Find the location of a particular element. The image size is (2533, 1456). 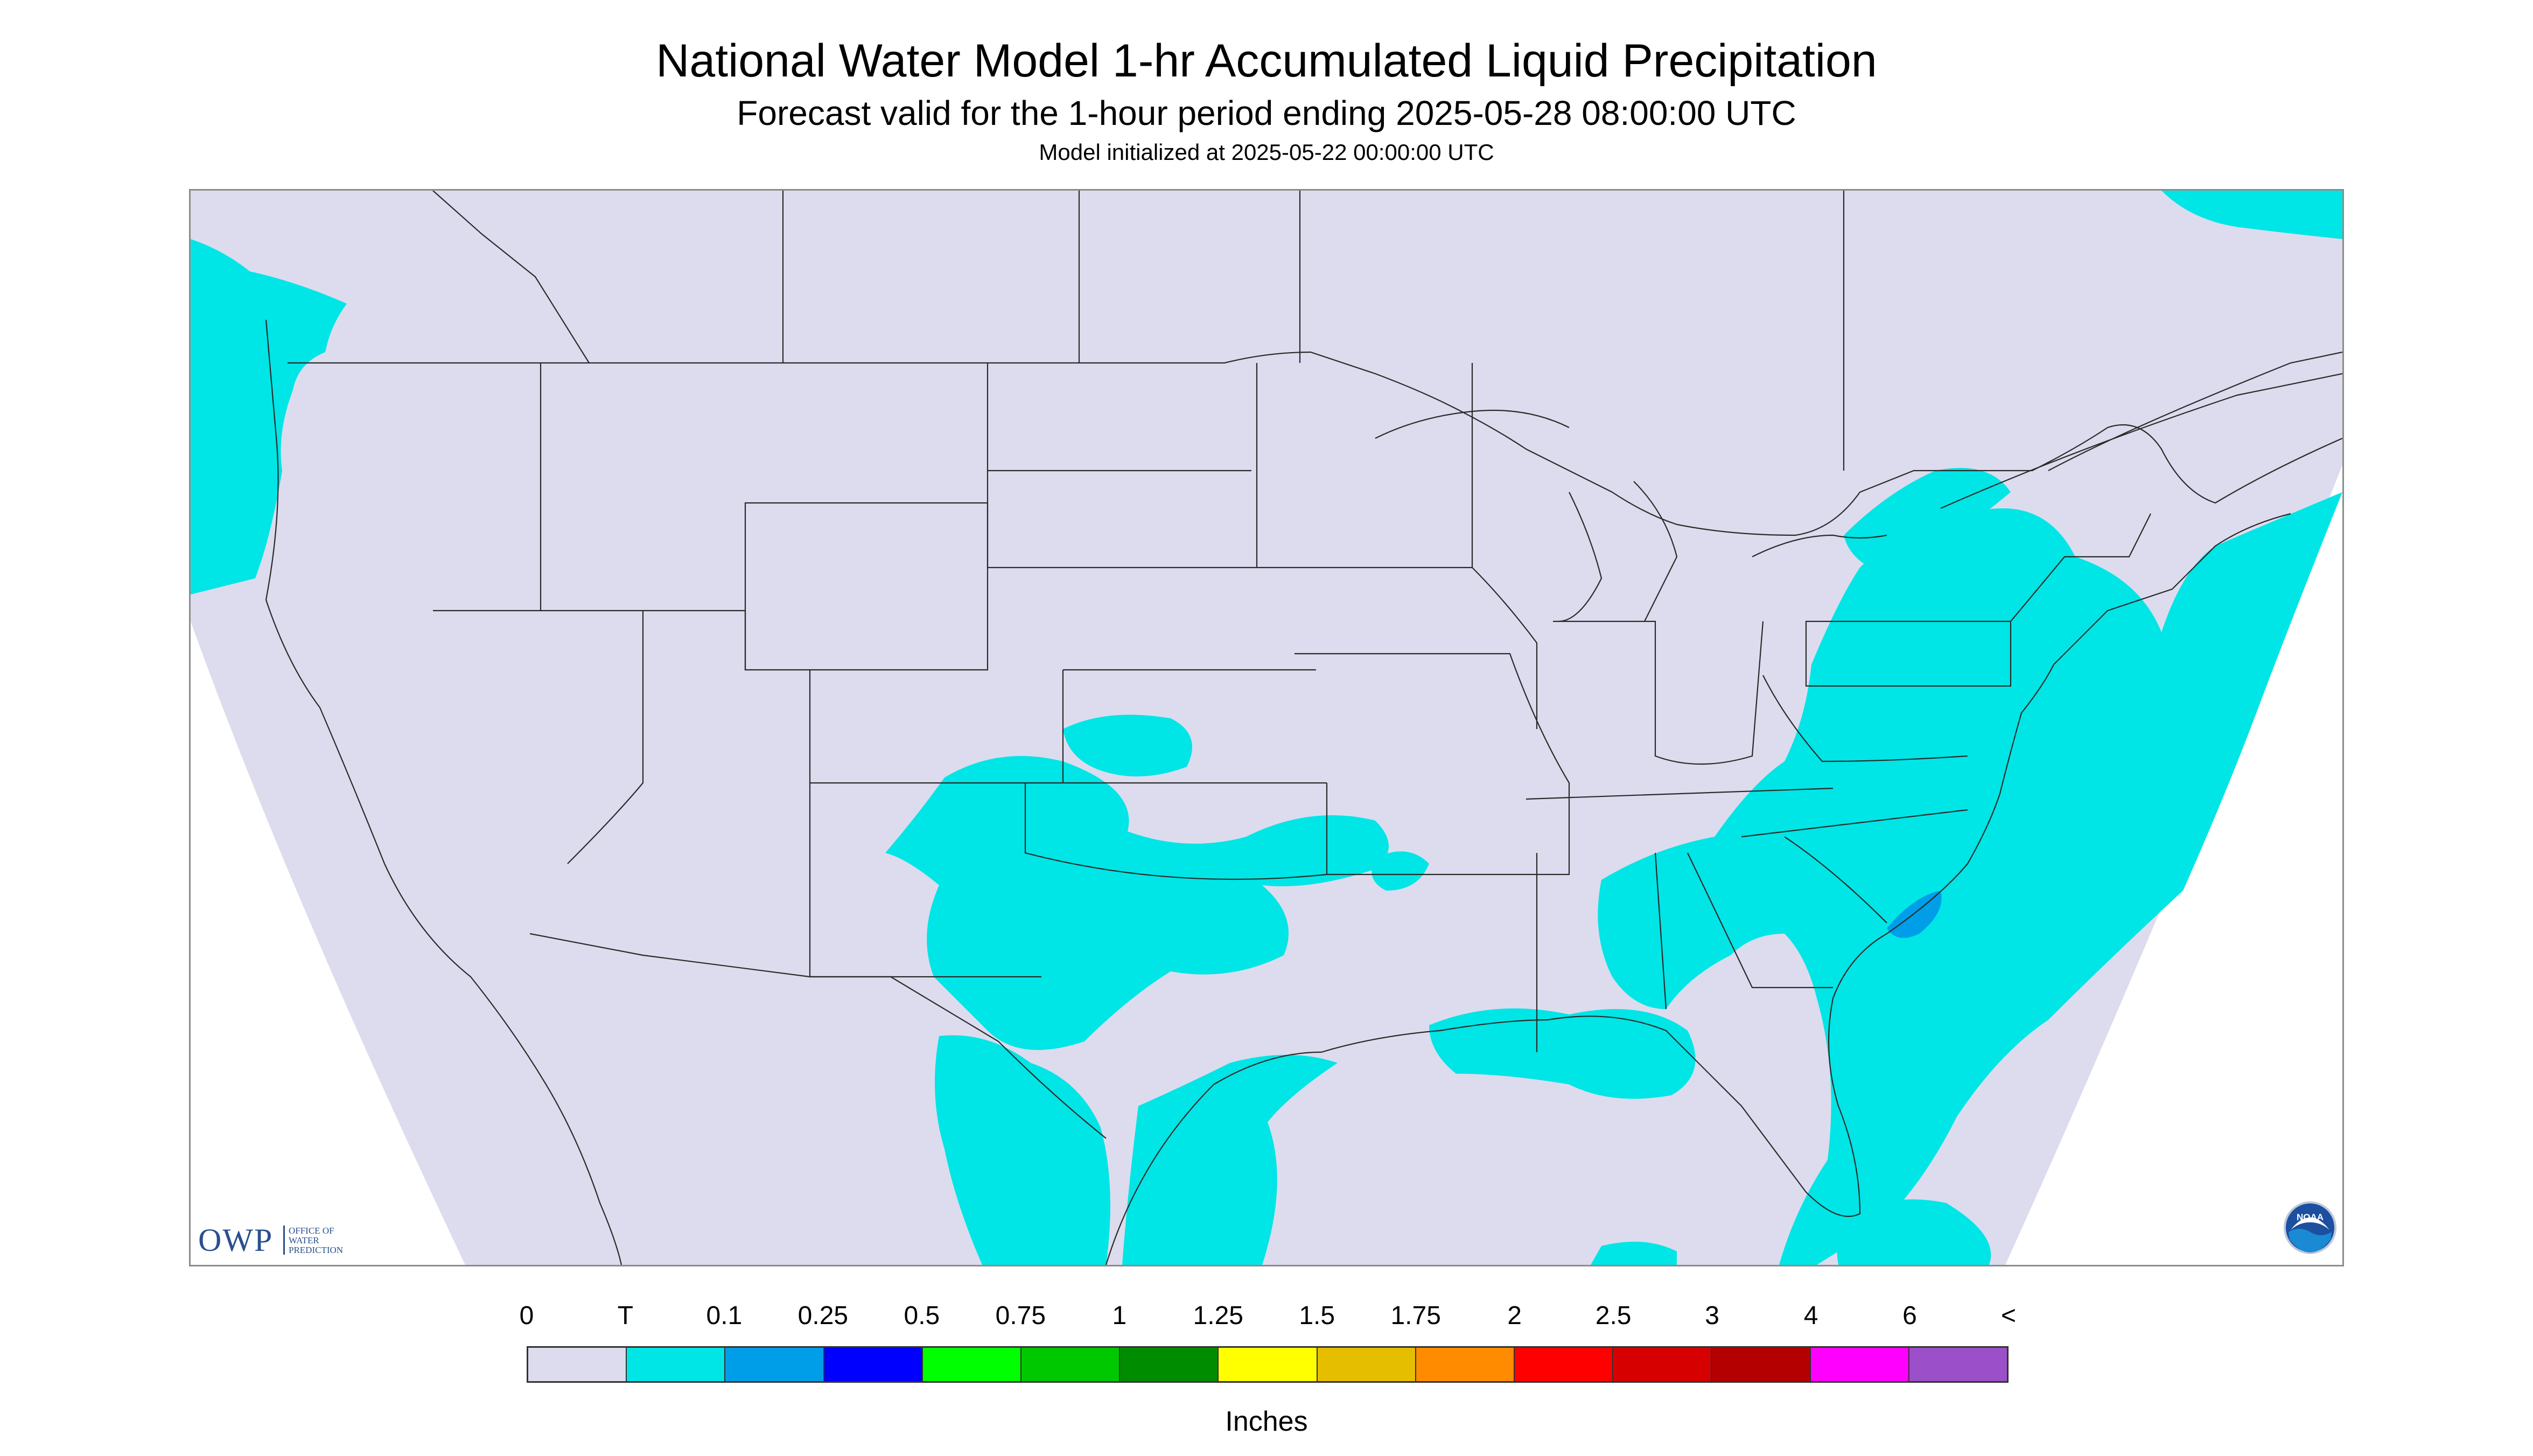

owp-logo-divider is located at coordinates (284, 1240).